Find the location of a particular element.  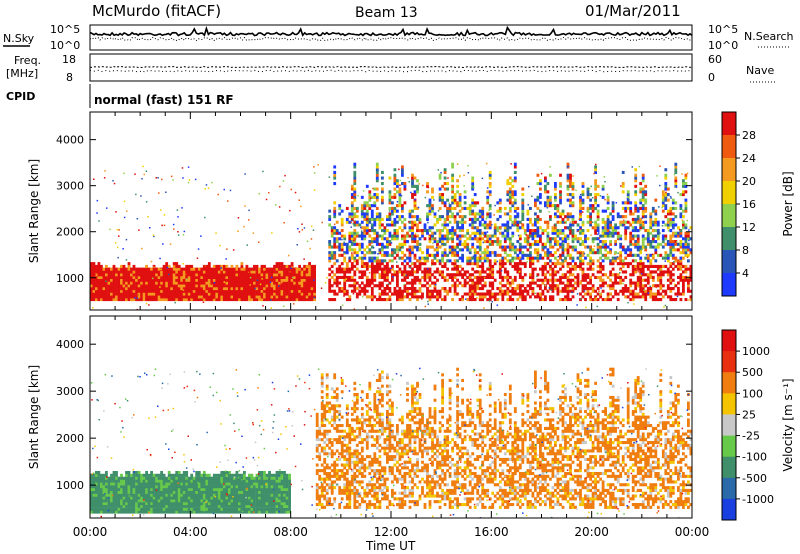

noise-tick-high-right: 10^5 is located at coordinates (723, 29).